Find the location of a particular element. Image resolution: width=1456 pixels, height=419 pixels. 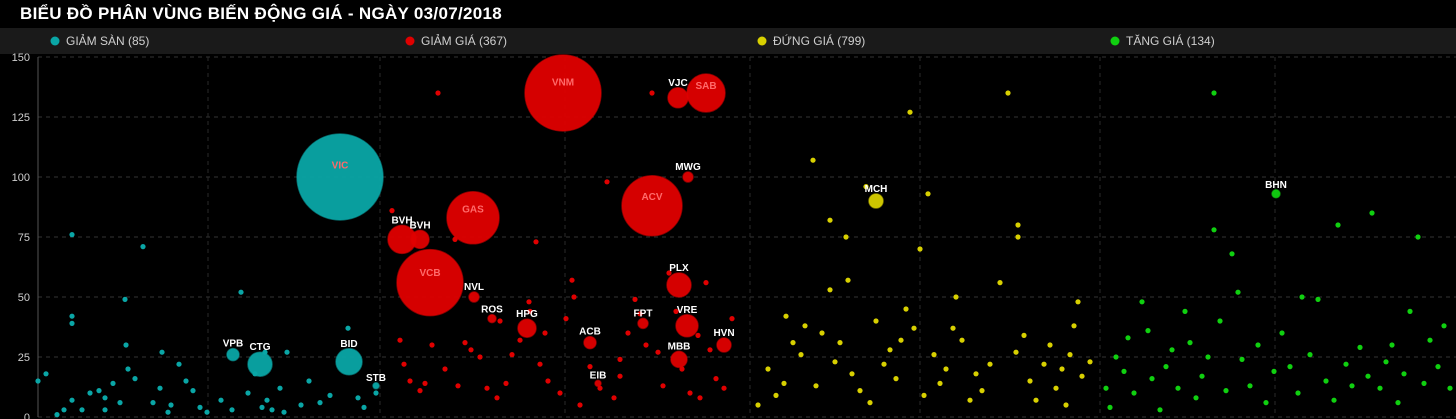

bubble-plx is located at coordinates (679, 285).